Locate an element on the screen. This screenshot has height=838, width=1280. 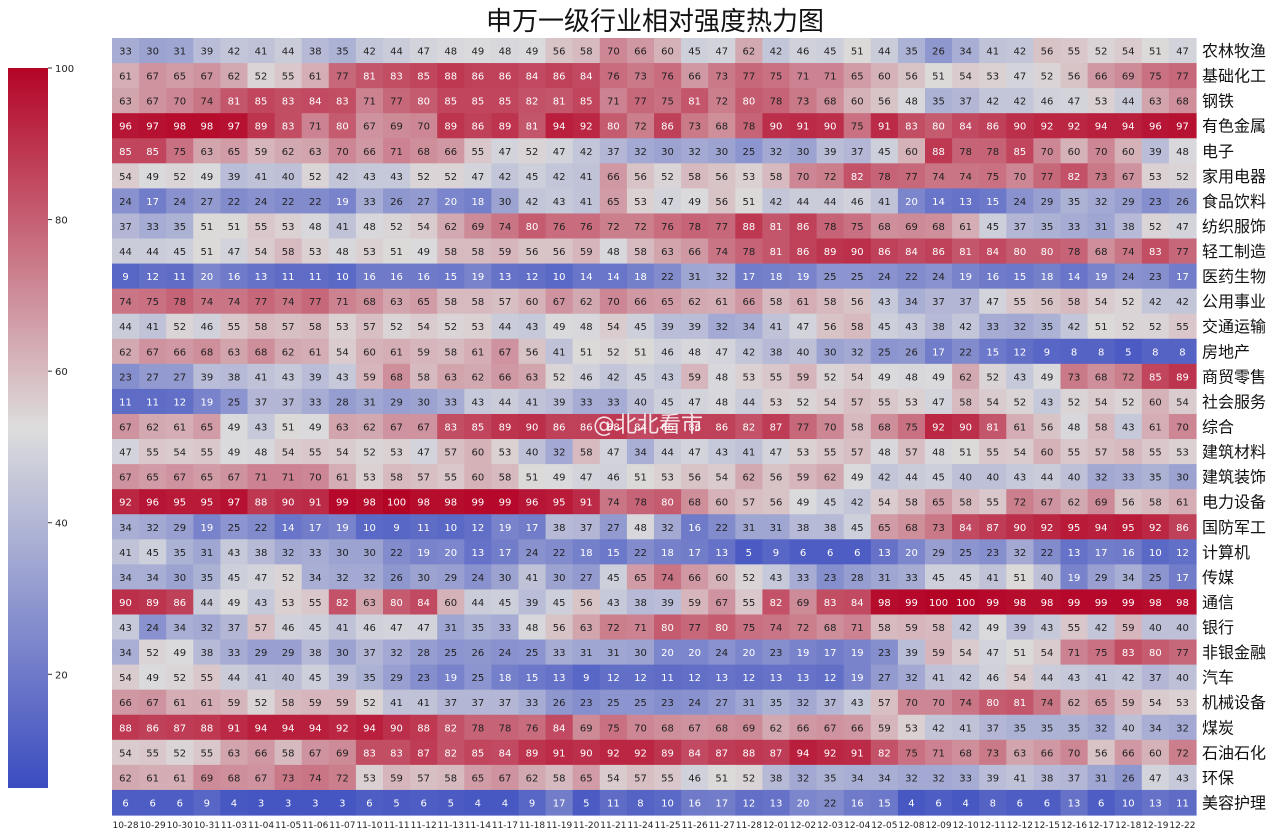
cell-value: 24 is located at coordinates (721, 653).